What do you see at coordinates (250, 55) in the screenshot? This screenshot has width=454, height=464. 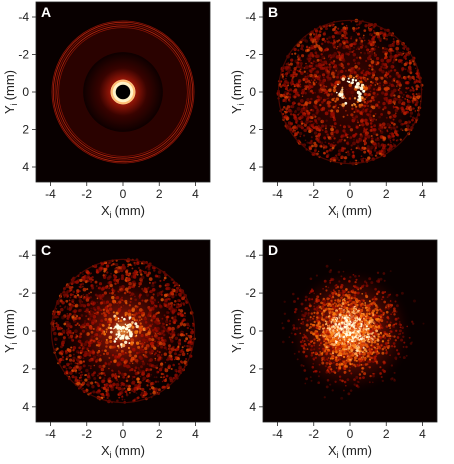 I see `y-tick-label: -2` at bounding box center [250, 55].